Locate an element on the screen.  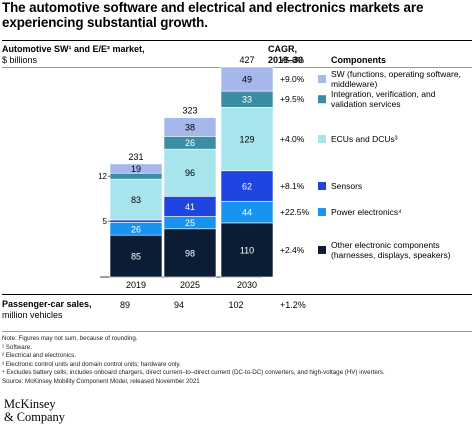
segment-label-2019-ecus-and-dcus: 83 is located at coordinates (136, 200).